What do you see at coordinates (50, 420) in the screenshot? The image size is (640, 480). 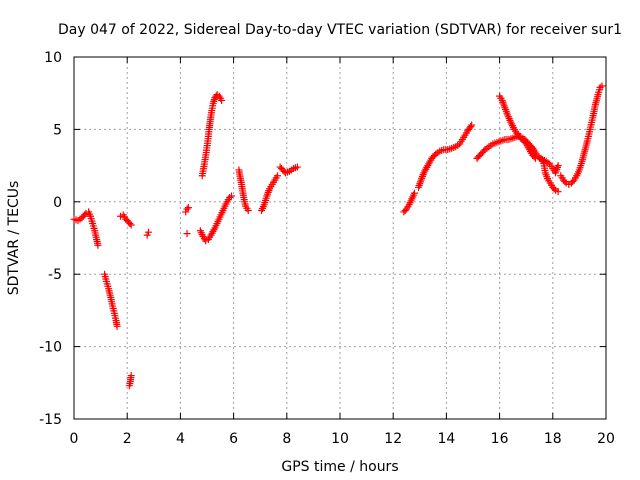 I see `y-tick-label: -15` at bounding box center [50, 420].